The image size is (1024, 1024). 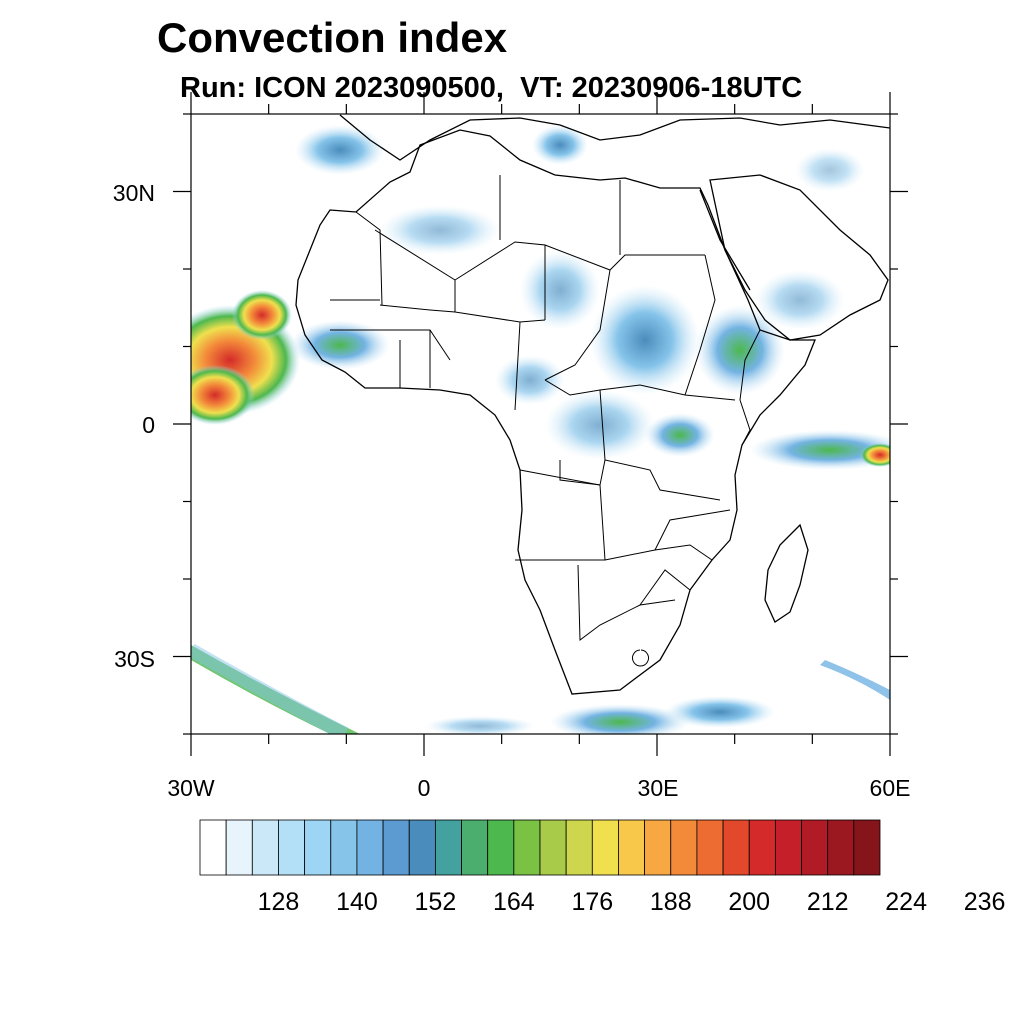 What do you see at coordinates (786, 573) in the screenshot?
I see `madagascar-coastline` at bounding box center [786, 573].